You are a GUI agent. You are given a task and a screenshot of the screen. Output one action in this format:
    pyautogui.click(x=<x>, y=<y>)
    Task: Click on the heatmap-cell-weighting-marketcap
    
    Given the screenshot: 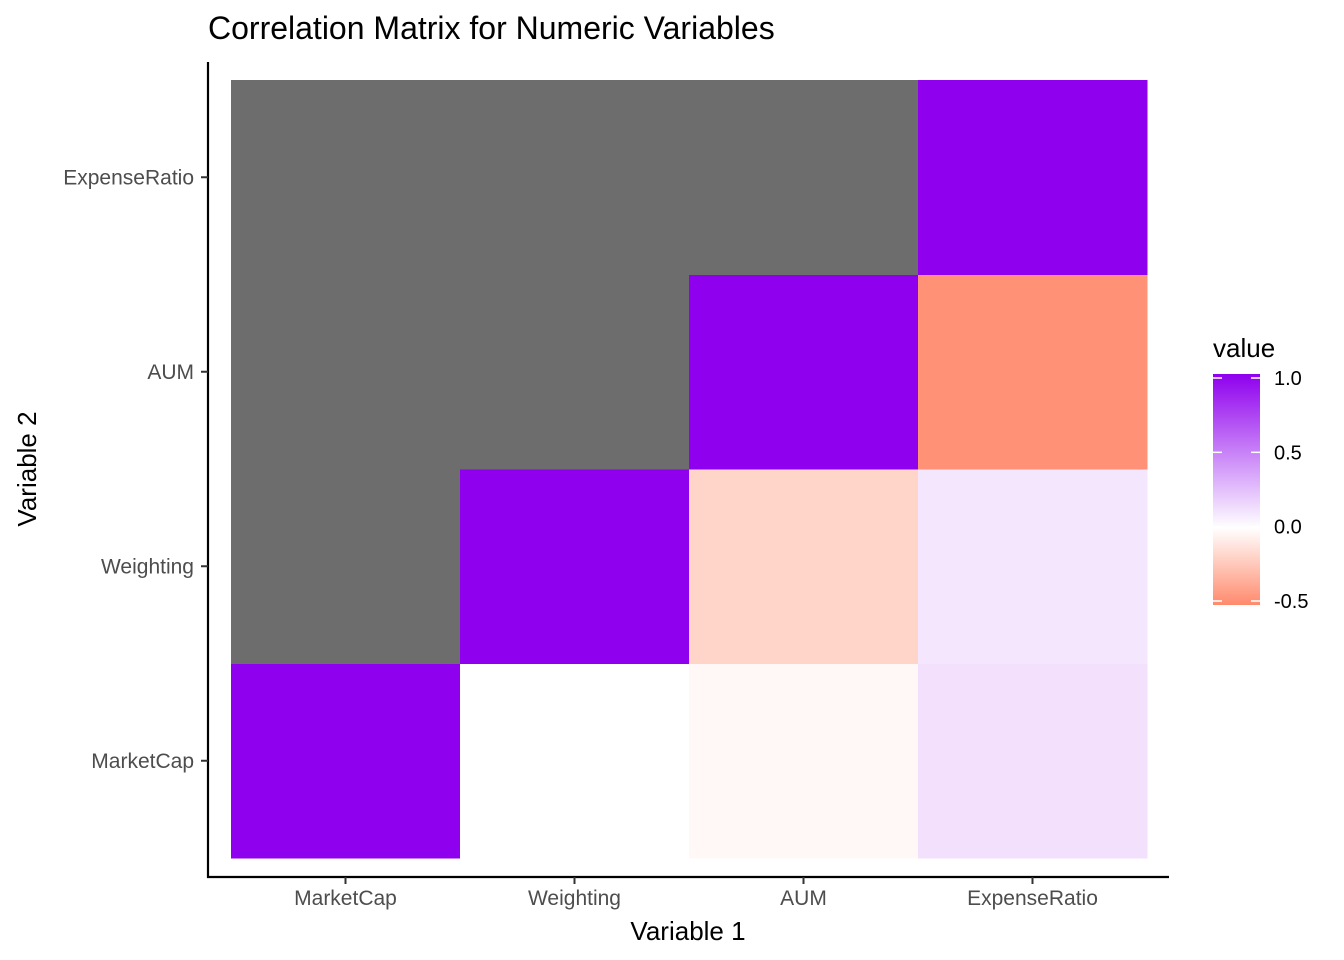 What is the action you would take?
    pyautogui.click(x=575, y=761)
    